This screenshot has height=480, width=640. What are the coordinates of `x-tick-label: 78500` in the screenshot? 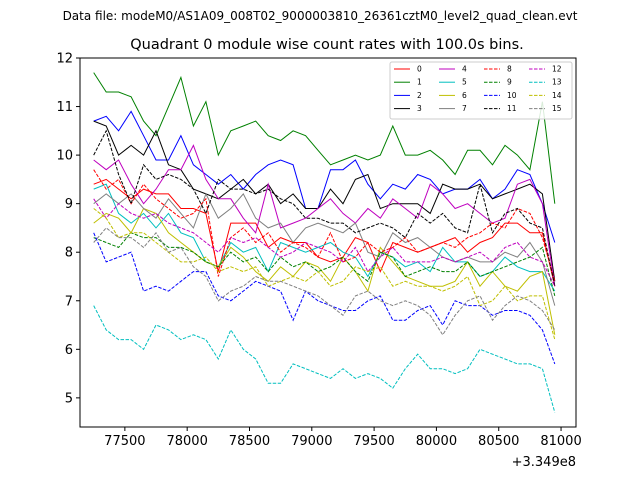 It's located at (249, 441).